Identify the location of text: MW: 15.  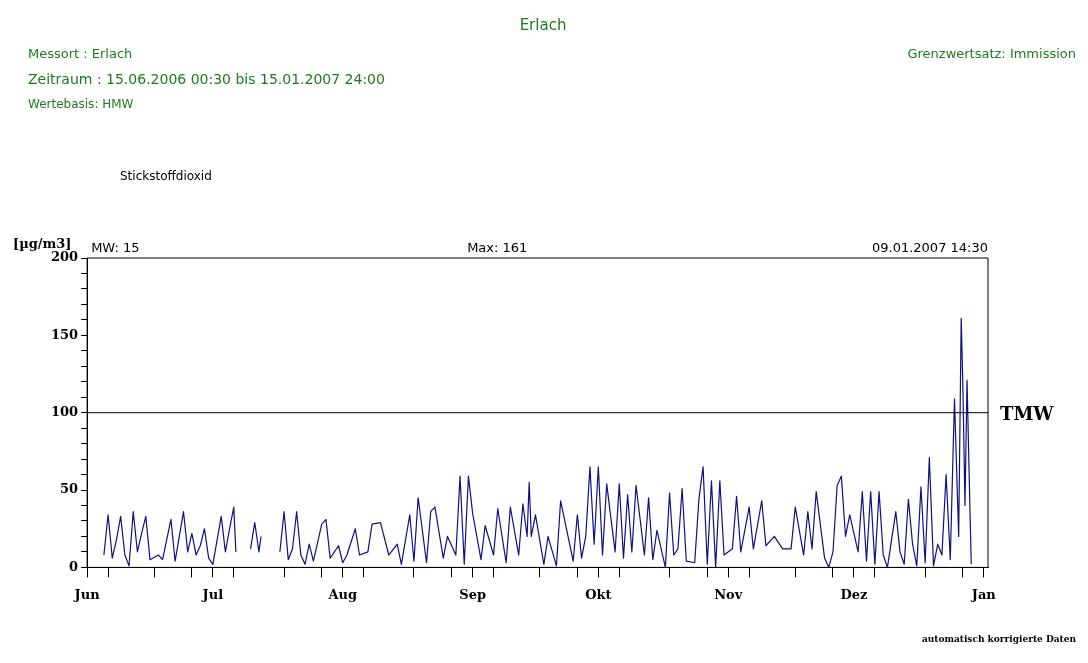
(115, 247).